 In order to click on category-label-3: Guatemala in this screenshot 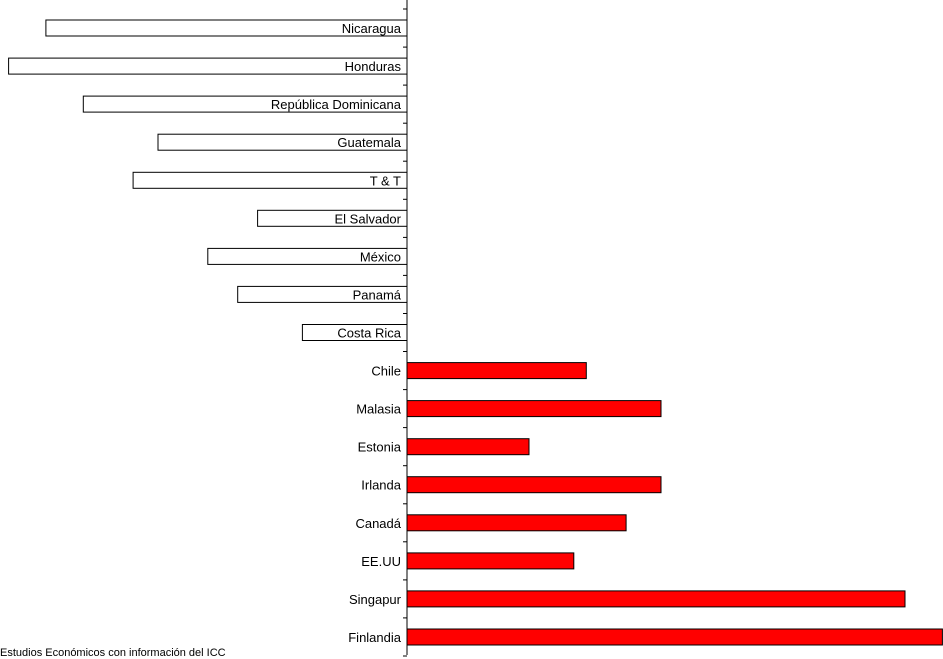, I will do `click(369, 142)`.